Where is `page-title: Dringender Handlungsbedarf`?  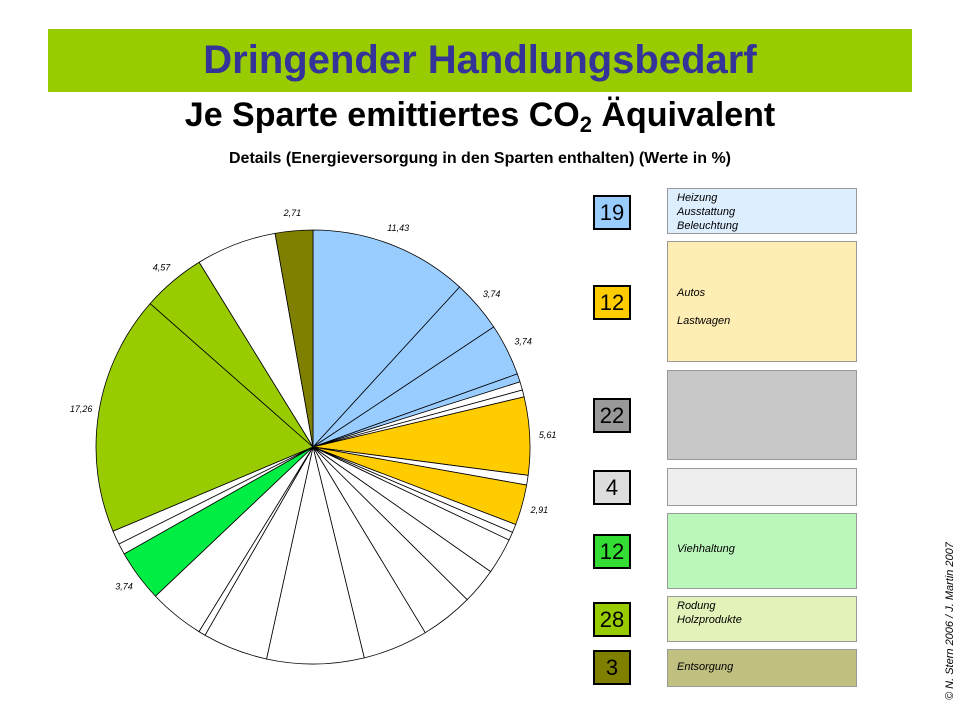 page-title: Dringender Handlungsbedarf is located at coordinates (480, 60).